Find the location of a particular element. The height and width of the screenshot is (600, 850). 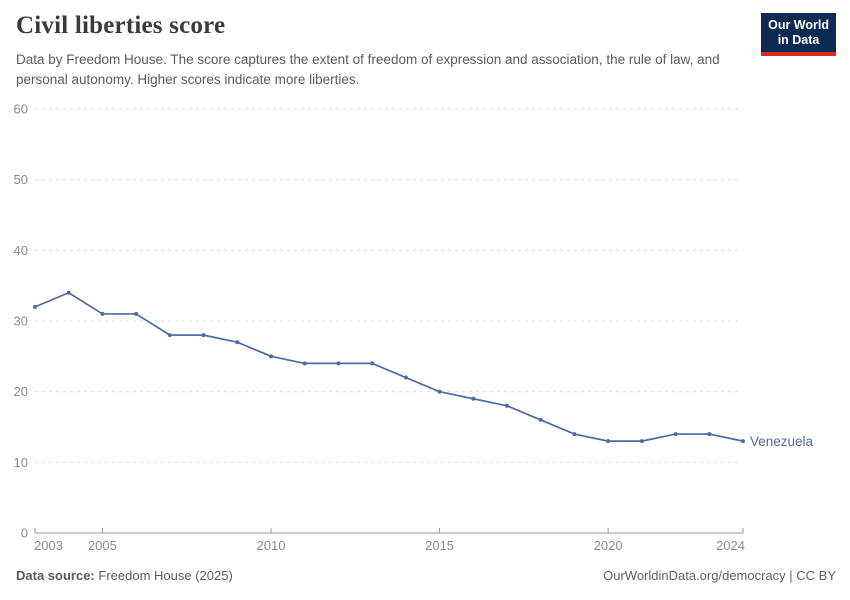

y-tick-label: 0 is located at coordinates (24, 533).